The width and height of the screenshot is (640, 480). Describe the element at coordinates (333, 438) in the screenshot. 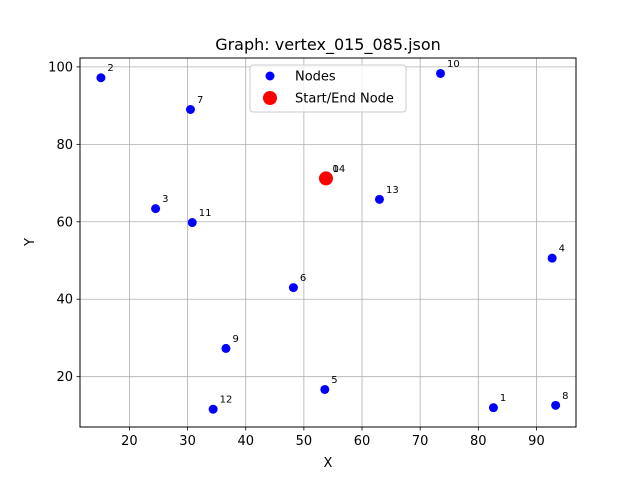

I see `x-axis-ticks: 20 30 40 50 60 70 80 90` at that location.